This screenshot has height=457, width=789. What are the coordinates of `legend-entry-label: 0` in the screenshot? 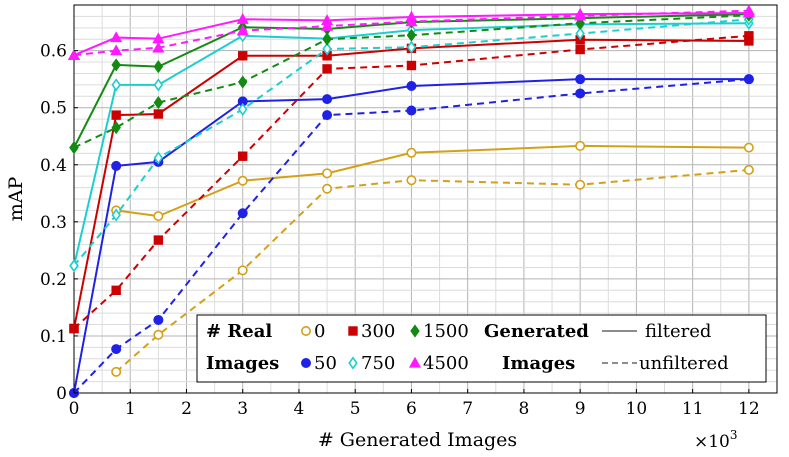 It's located at (319, 331).